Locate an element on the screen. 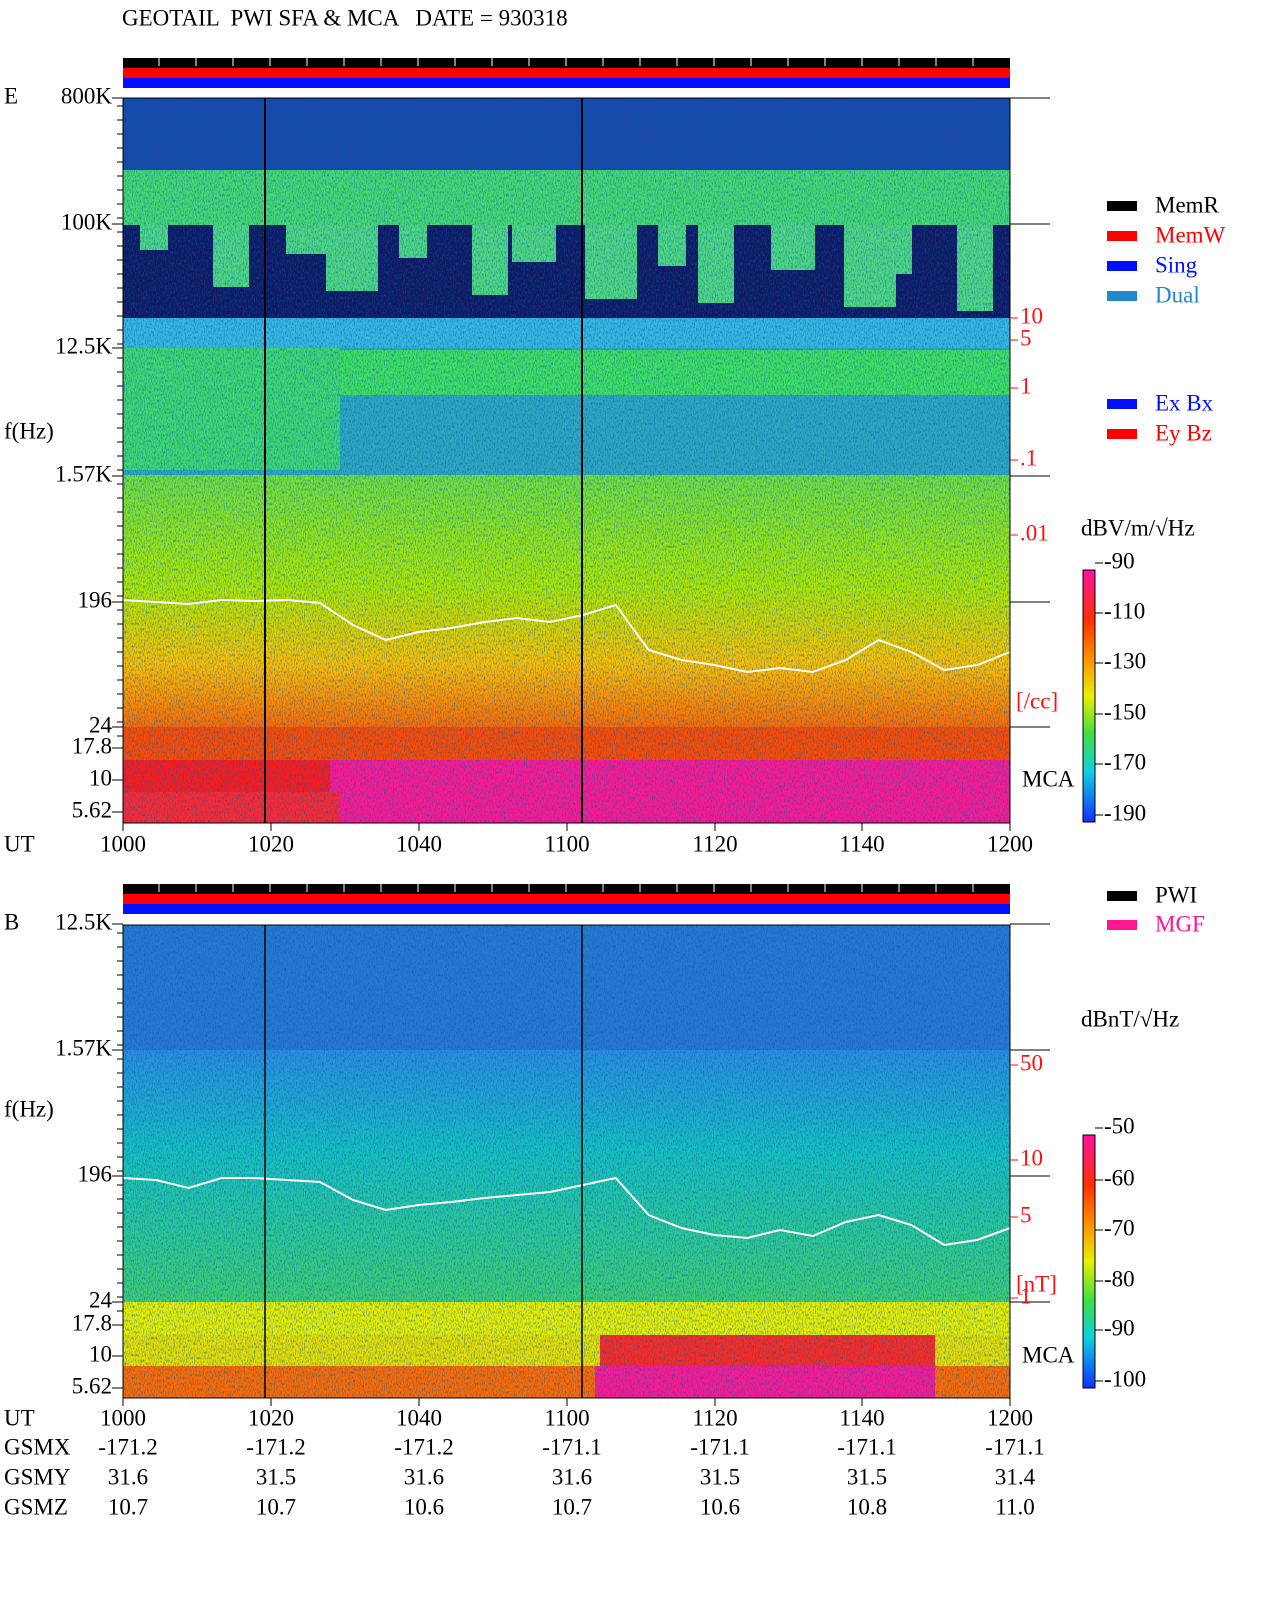  right-tick-label: 1 is located at coordinates (1026, 385).